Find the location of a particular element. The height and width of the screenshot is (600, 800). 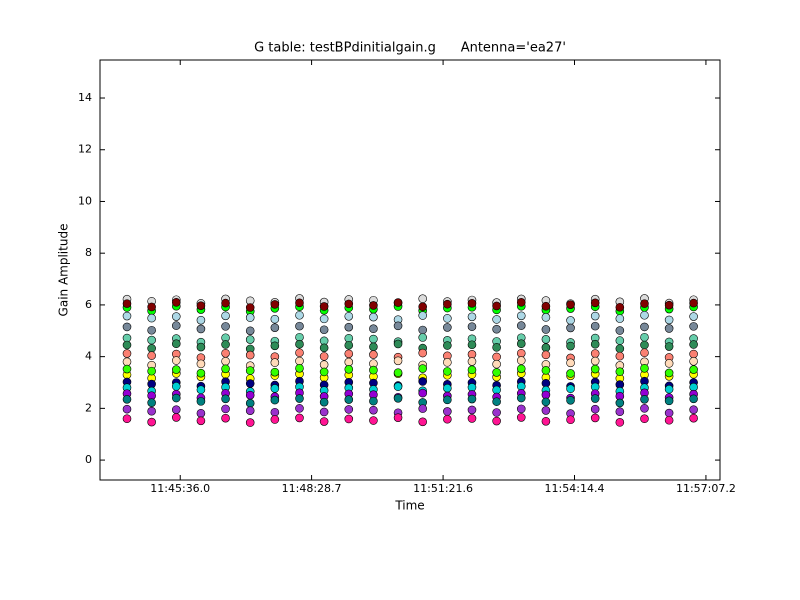

y-tick-label: 14 is located at coordinates (85, 97).